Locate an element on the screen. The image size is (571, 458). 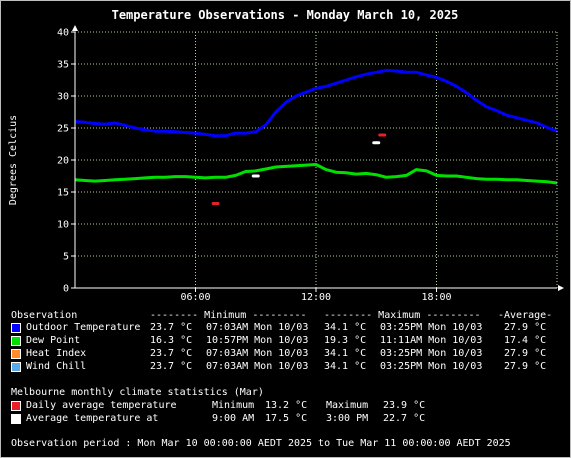
y-axis-arrow is located at coordinates (75, 28).